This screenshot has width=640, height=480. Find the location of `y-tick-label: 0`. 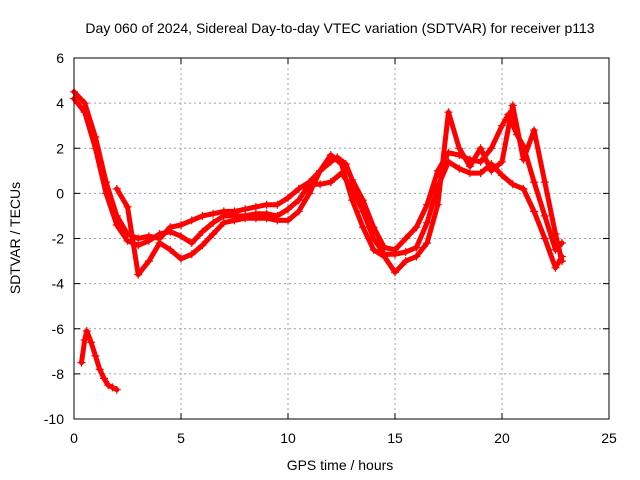

y-tick-label: 0 is located at coordinates (60, 193).